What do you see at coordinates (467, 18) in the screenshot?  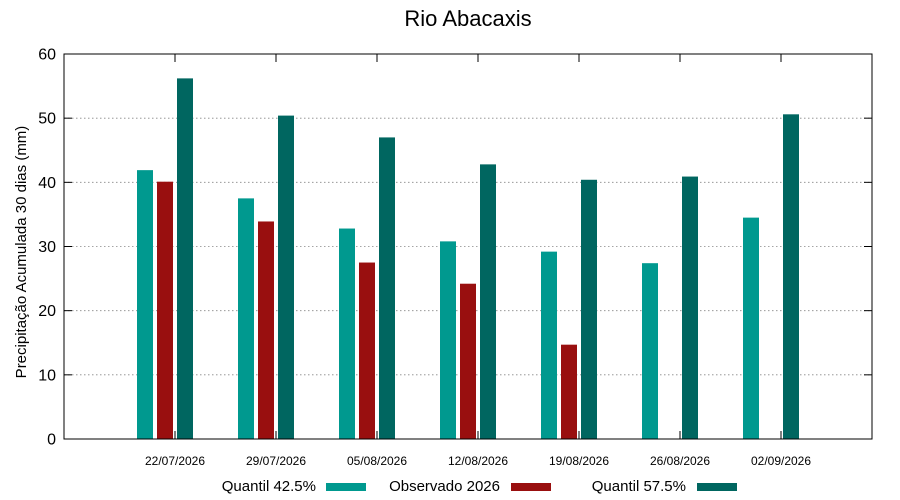 I see `chart-title: Rio Abacaxis` at bounding box center [467, 18].